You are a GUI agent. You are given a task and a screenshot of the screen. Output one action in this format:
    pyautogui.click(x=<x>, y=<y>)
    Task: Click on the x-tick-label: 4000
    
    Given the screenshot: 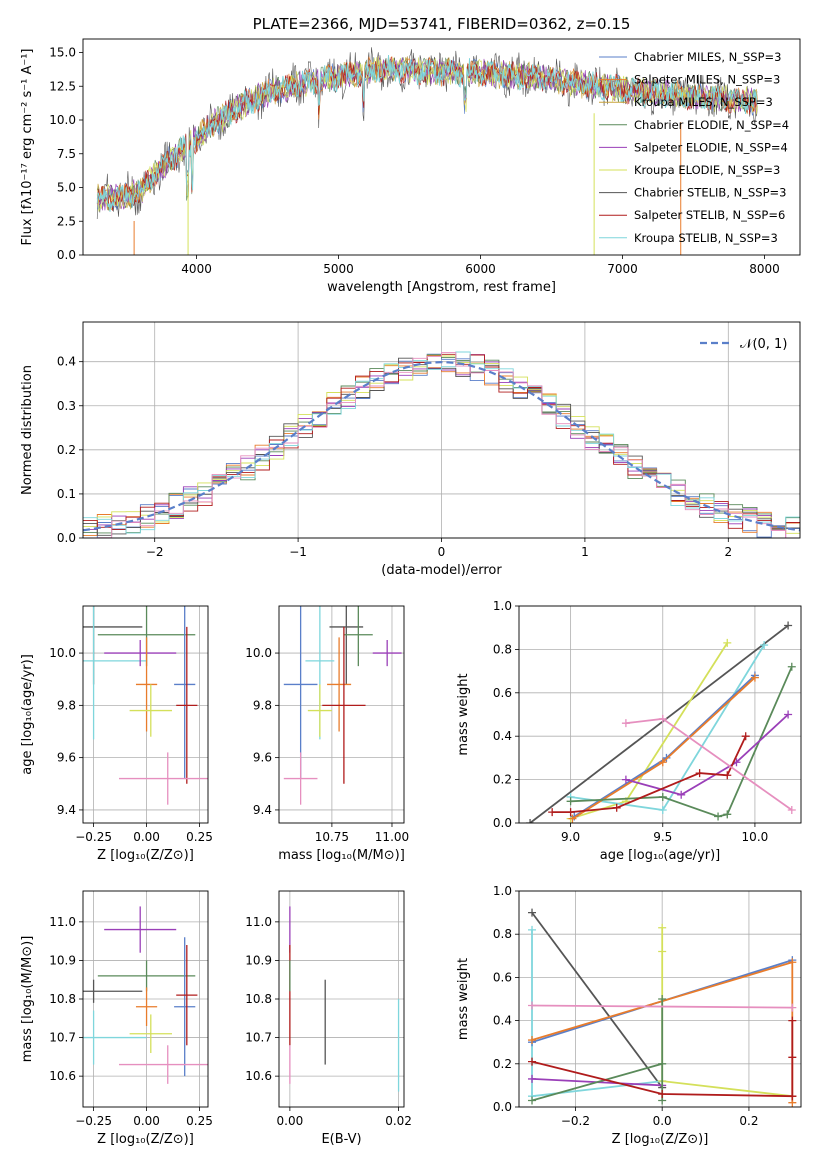 What is the action you would take?
    pyautogui.click(x=196, y=269)
    